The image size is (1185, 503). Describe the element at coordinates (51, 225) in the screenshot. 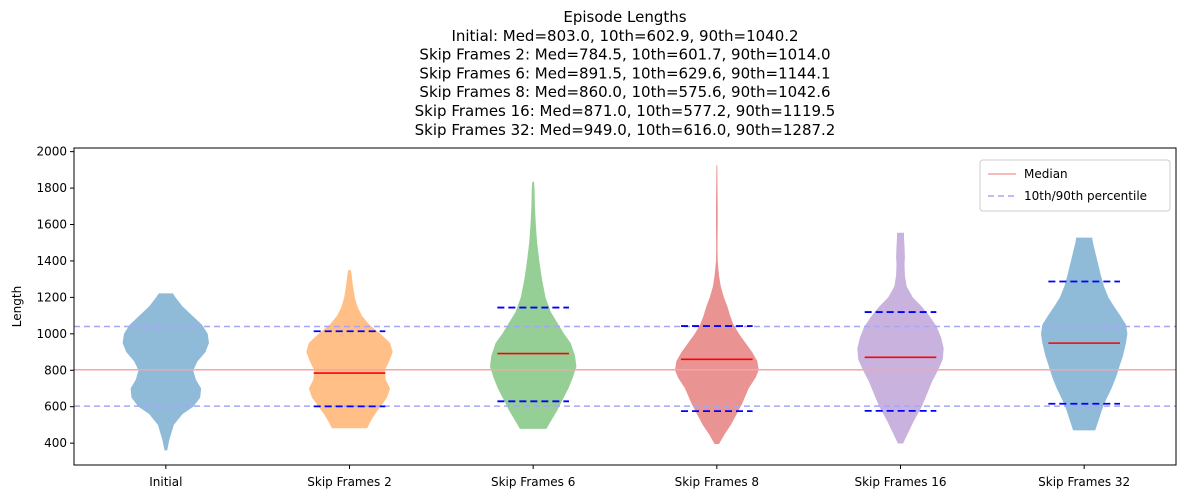

I see `y-tick-label: 1600` at that location.